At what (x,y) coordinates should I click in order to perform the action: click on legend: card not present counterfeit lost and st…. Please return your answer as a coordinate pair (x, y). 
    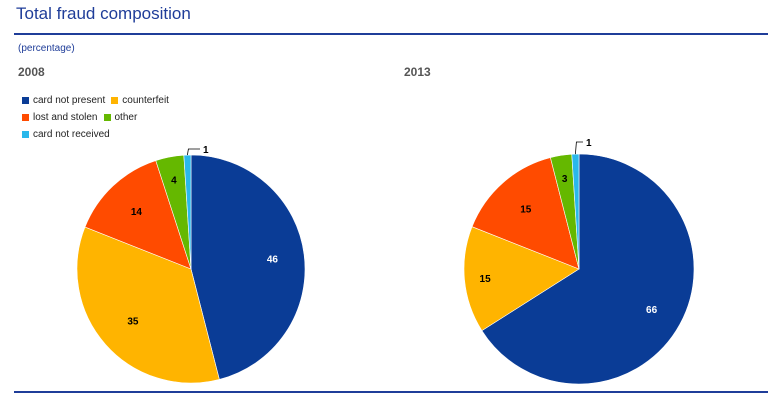
    Looking at the image, I should click on (98, 117).